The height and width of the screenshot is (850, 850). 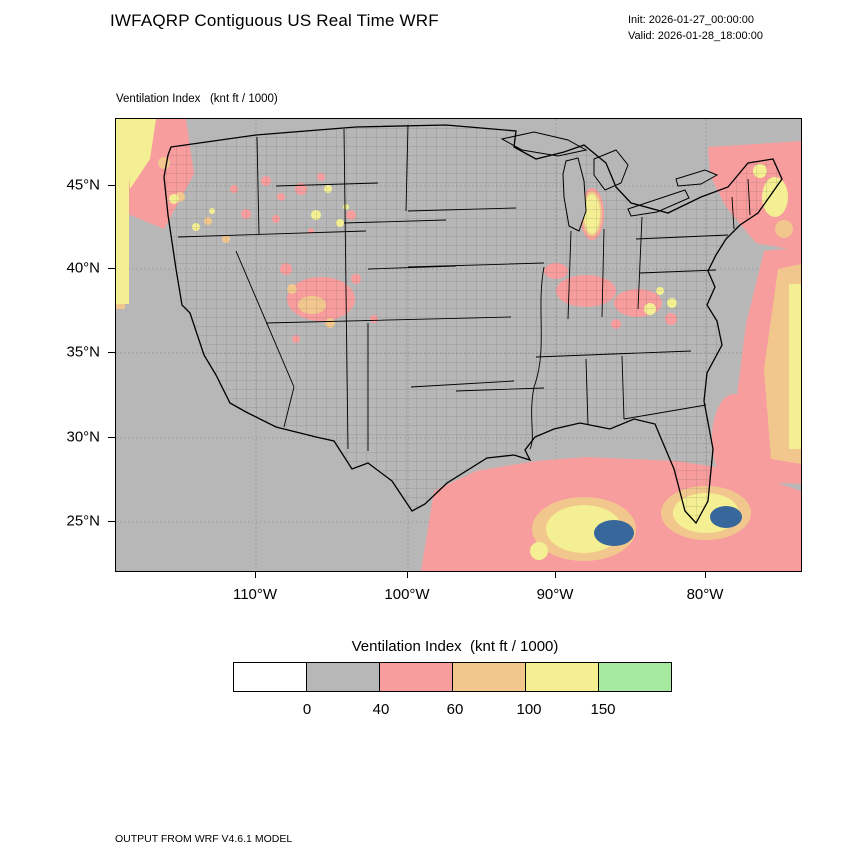 What do you see at coordinates (455, 646) in the screenshot?
I see `legend-title: Ventilation Index (knt ft / 1000)` at bounding box center [455, 646].